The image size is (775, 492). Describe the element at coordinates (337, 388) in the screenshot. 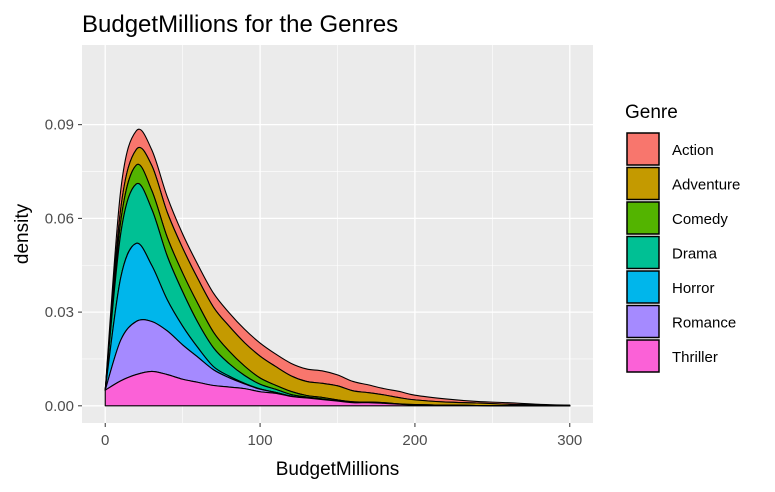

I see `area-thriller` at that location.